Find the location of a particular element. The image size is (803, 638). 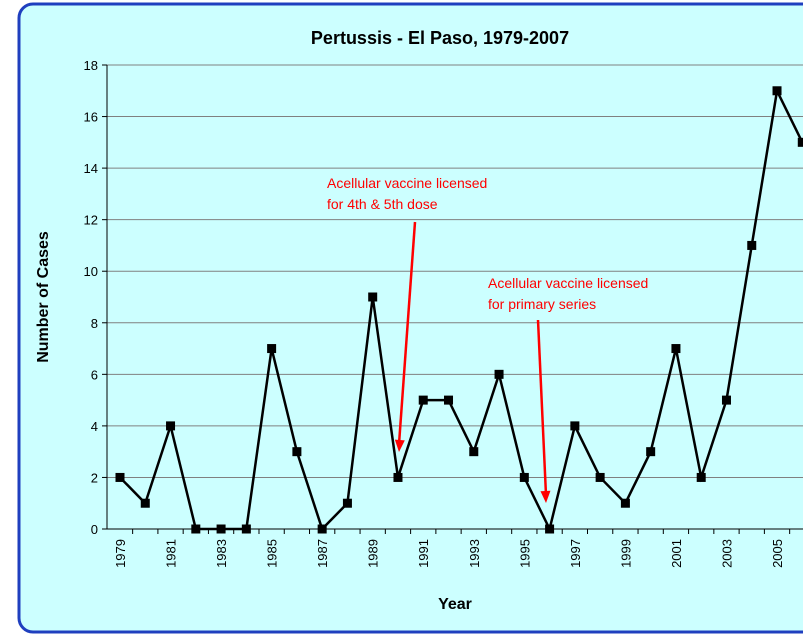

x-tick-label: 1981 is located at coordinates (171, 553).